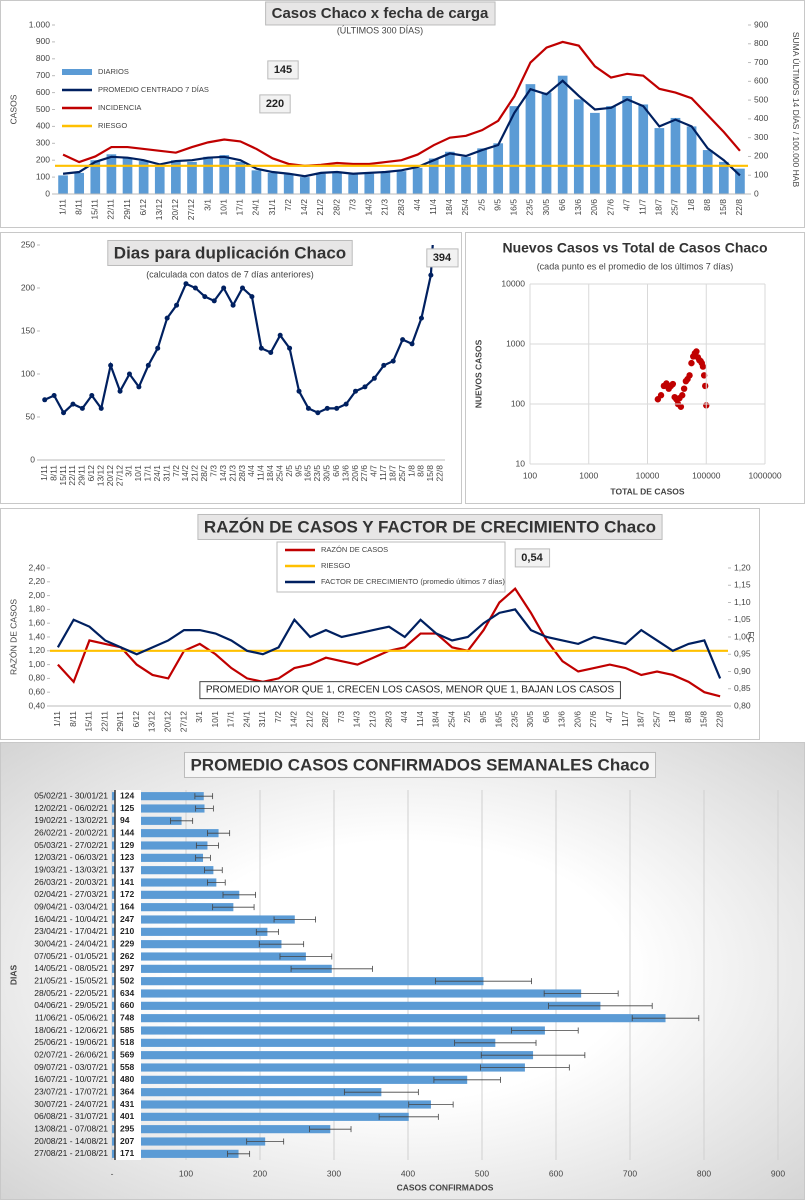  What do you see at coordinates (445, 1187) in the screenshot?
I see `x-axis-label: CASOS CONFIRMADOS` at bounding box center [445, 1187].